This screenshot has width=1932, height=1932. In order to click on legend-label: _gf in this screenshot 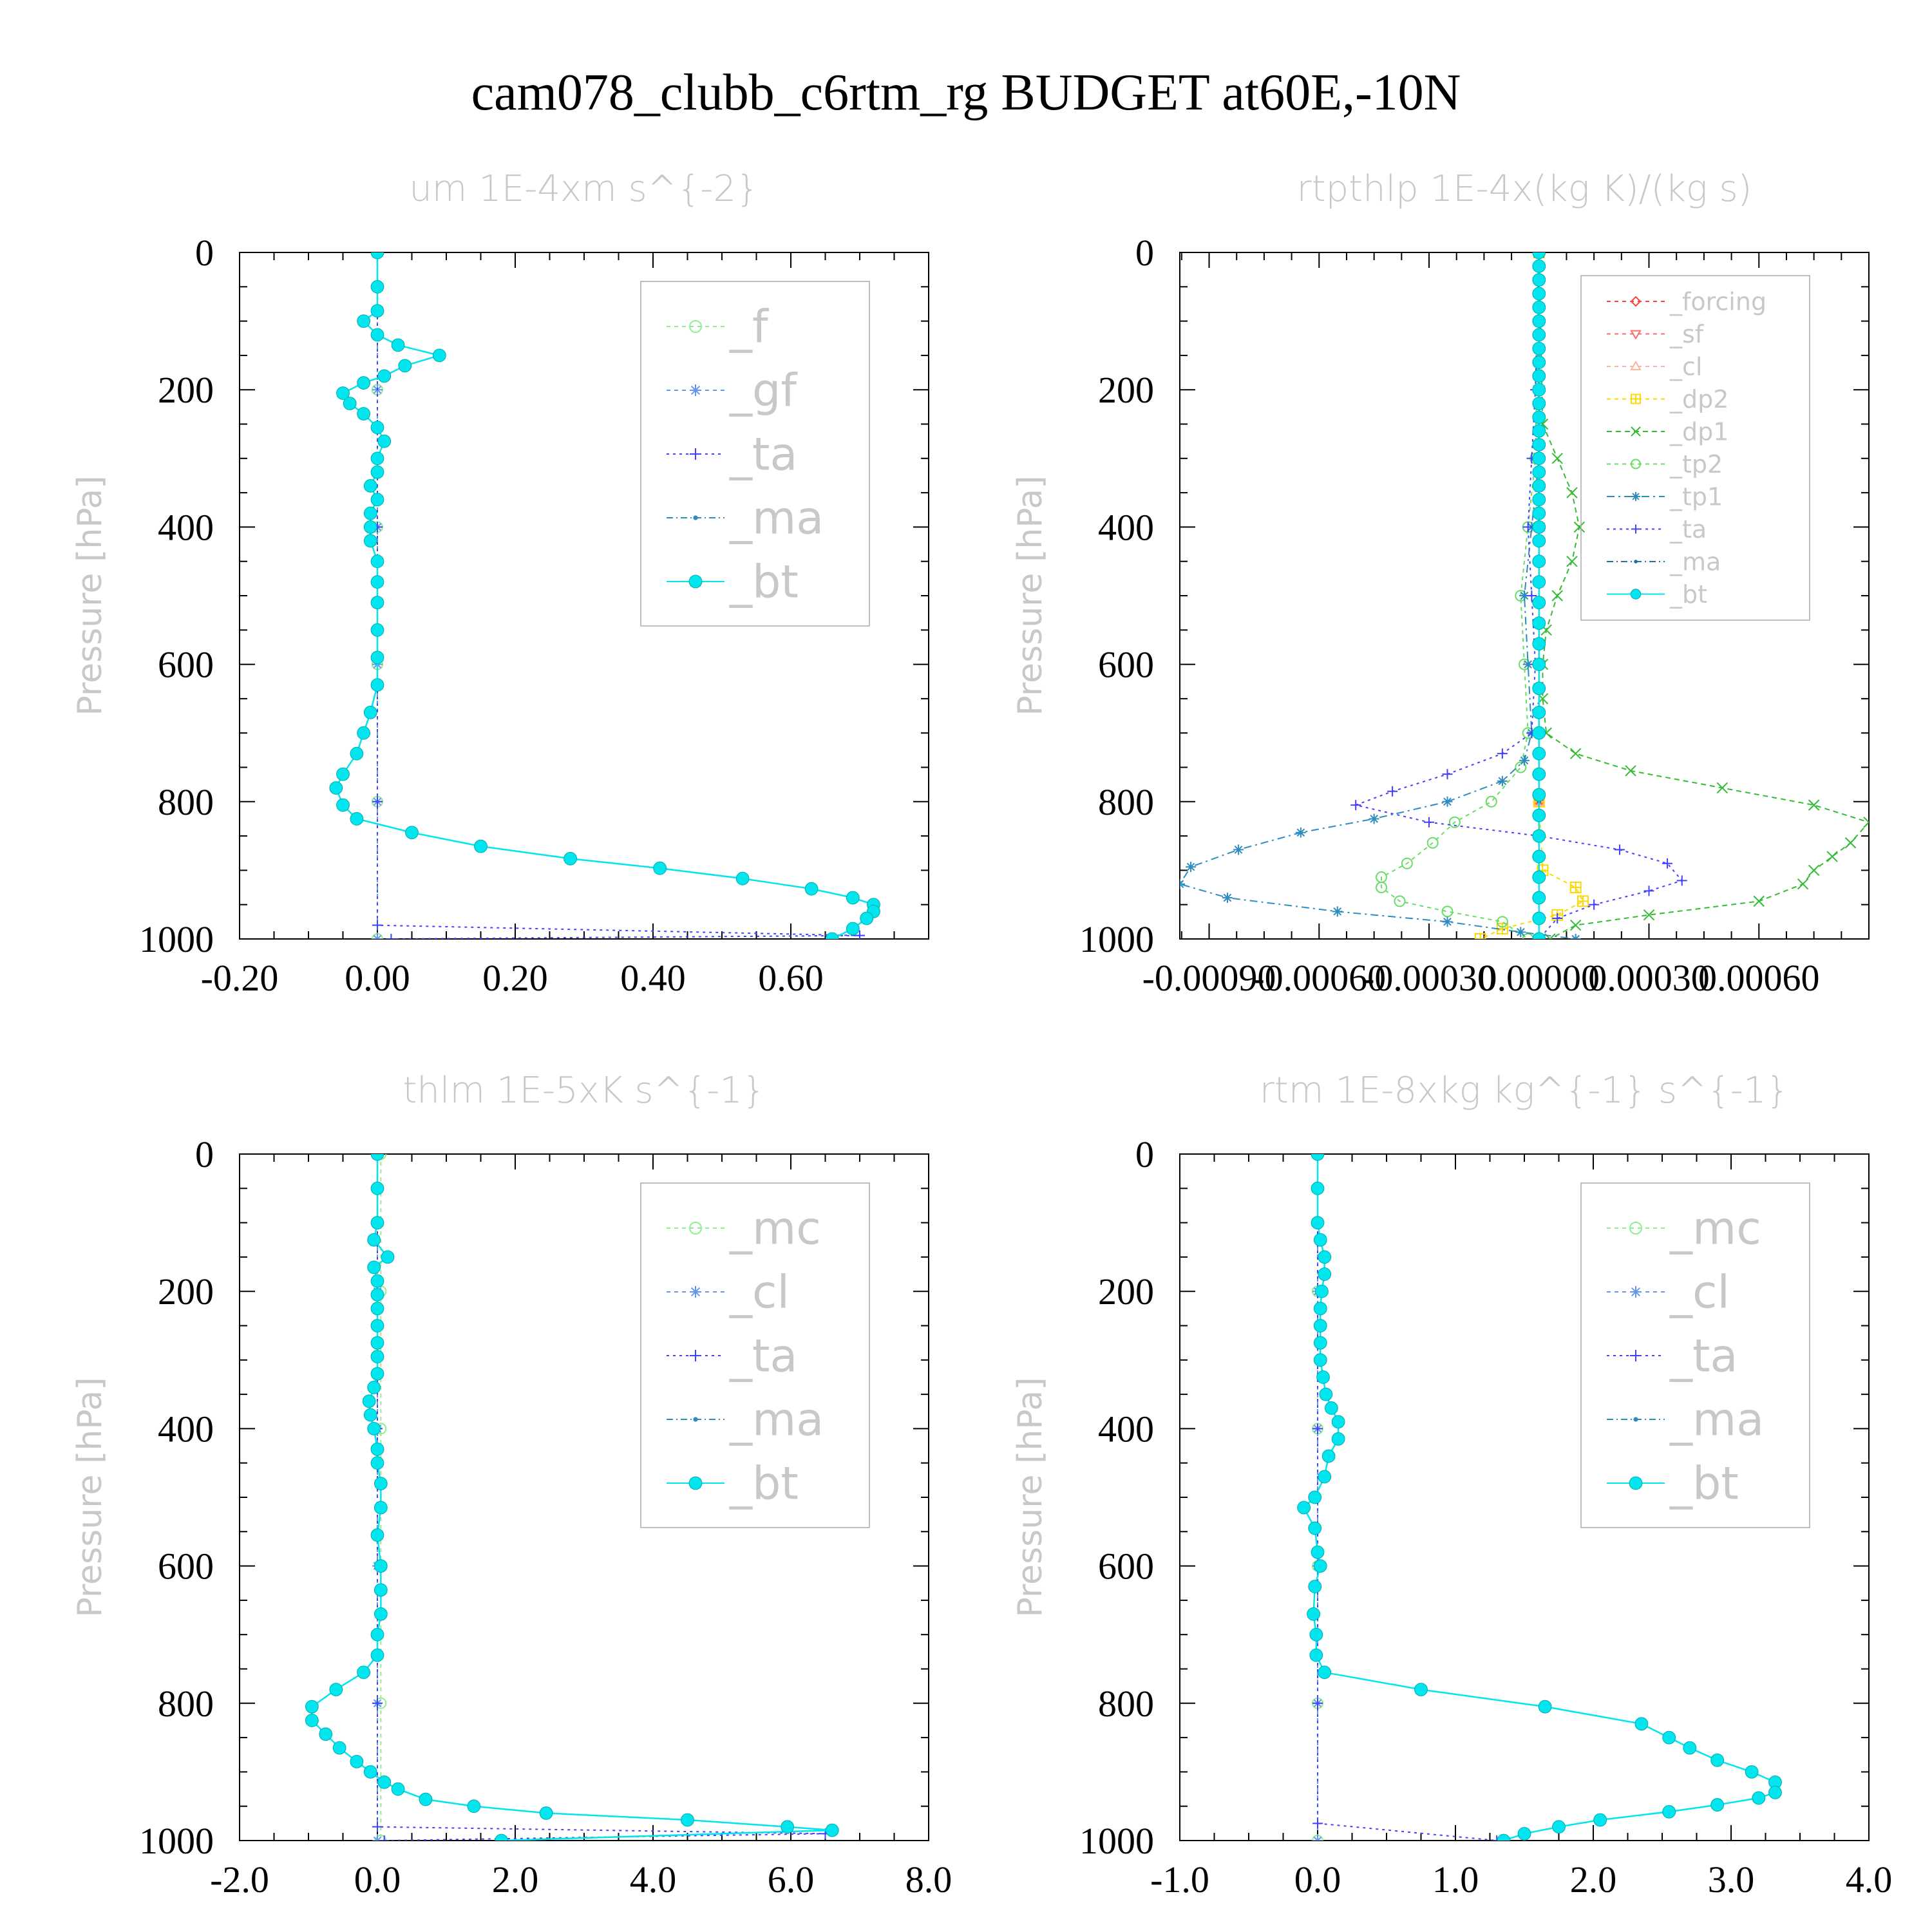, I will do `click(763, 391)`.